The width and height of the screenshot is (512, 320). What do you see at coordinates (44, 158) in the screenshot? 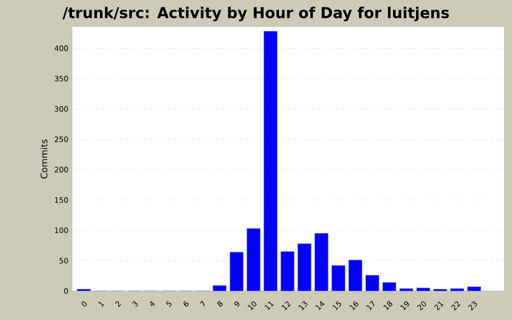
I see `y-axis-title: Commits` at bounding box center [44, 158].